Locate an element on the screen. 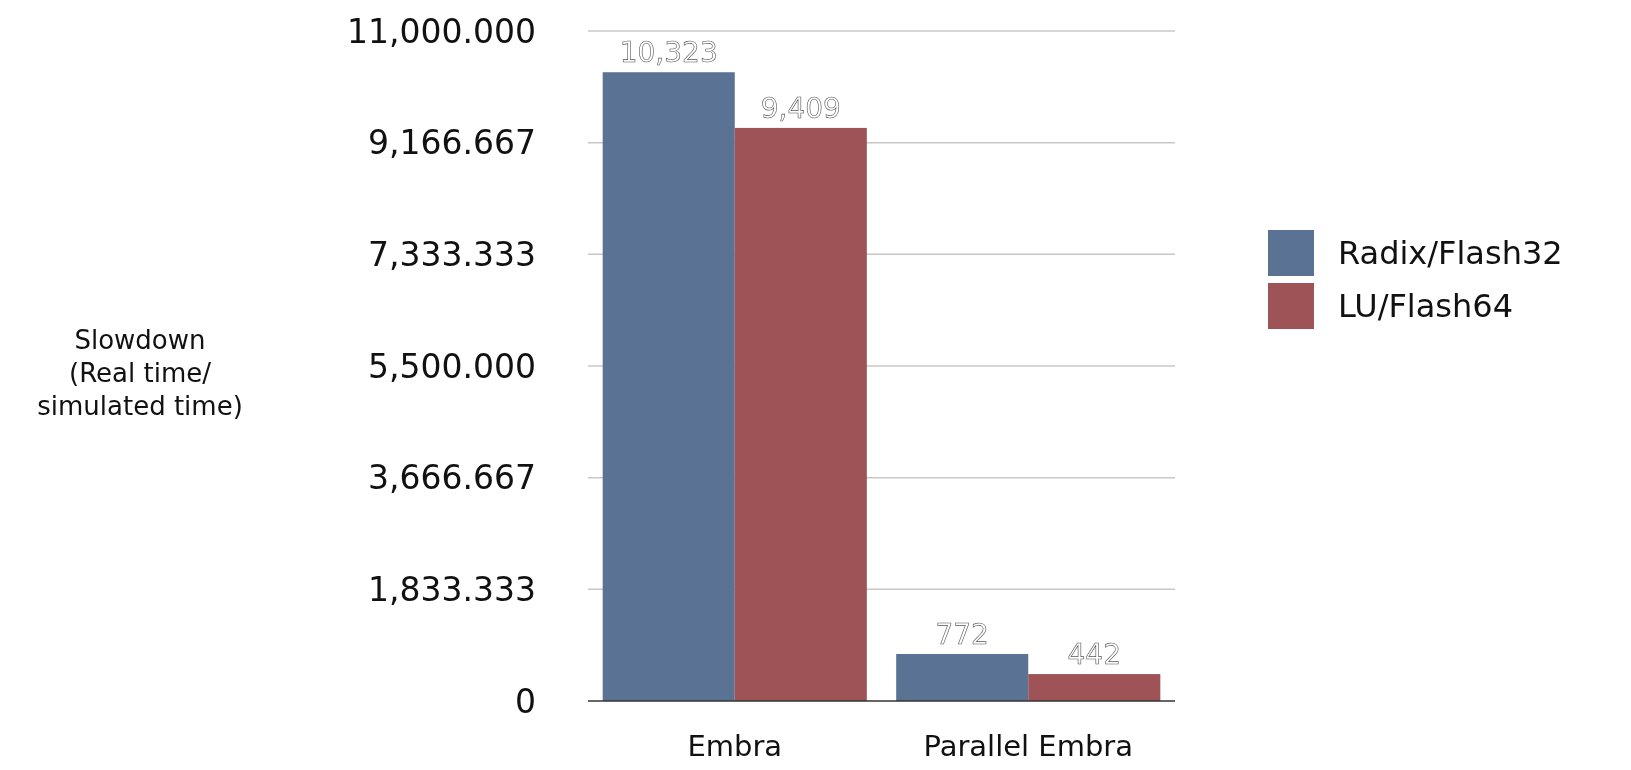 The width and height of the screenshot is (1631, 770). legend-label: LU/Flash64 is located at coordinates (1426, 306).